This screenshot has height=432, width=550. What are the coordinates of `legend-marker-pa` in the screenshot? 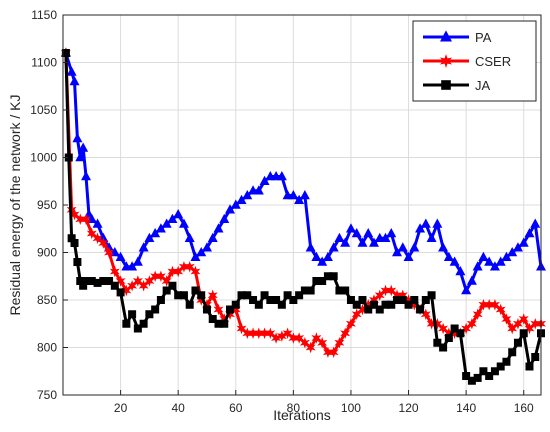 It's located at (446, 36).